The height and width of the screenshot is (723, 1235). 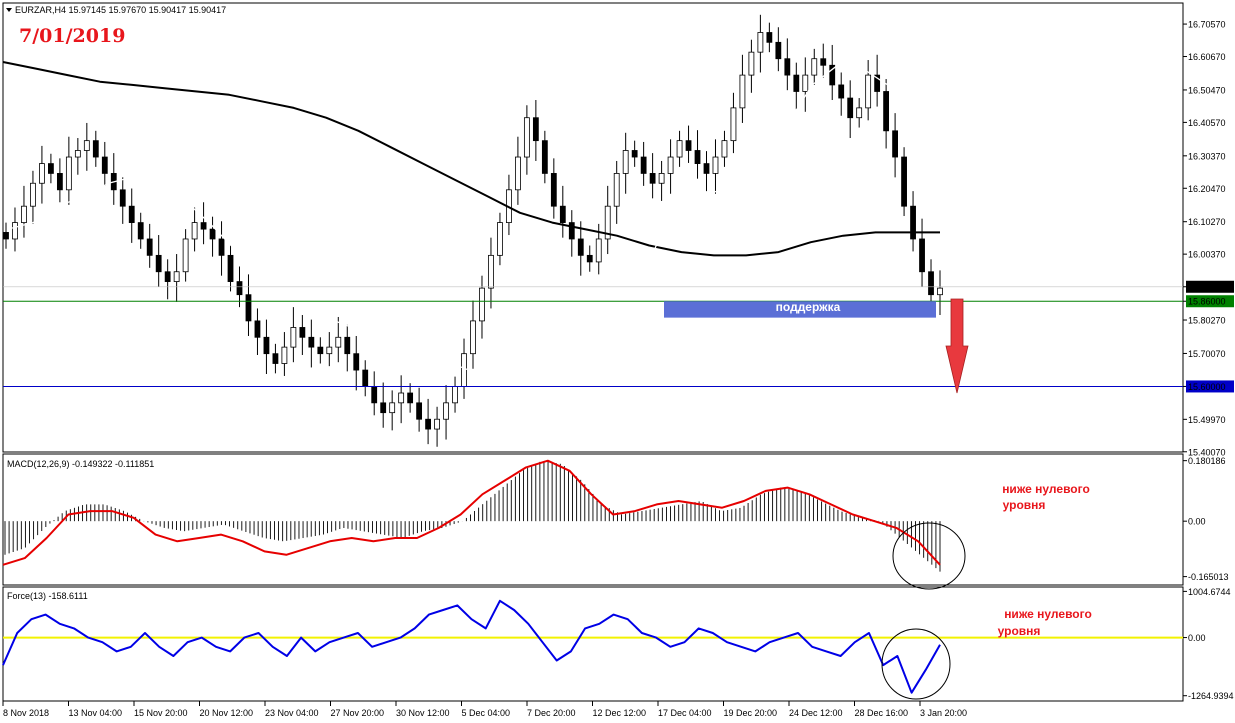 What do you see at coordinates (1207, 461) in the screenshot?
I see `macd-tick-label: 0.180186` at bounding box center [1207, 461].